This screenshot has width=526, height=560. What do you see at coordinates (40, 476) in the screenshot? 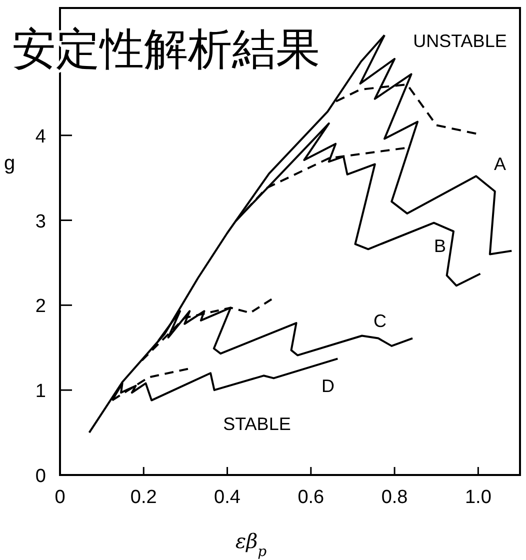
I see `y-tick-label: 0` at bounding box center [40, 476].